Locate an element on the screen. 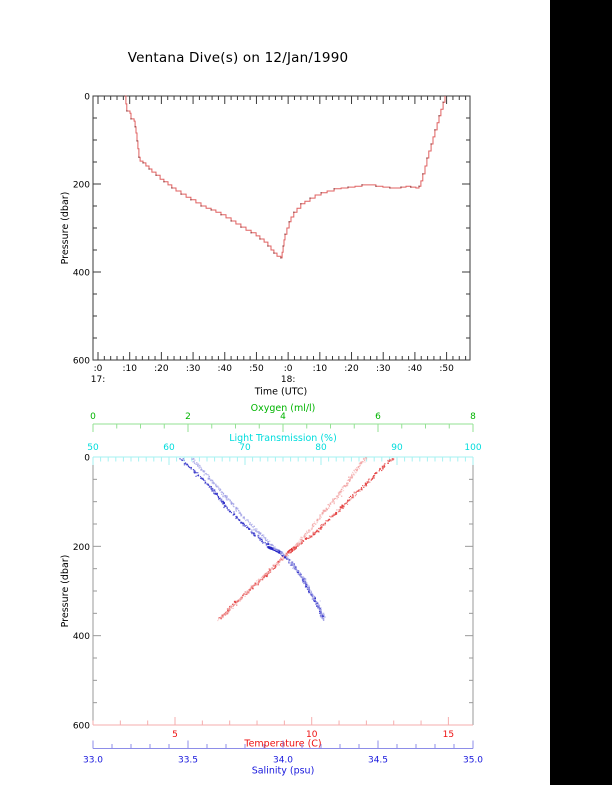  oxygen-axis: 0 2 4 6 8 is located at coordinates (283, 422).